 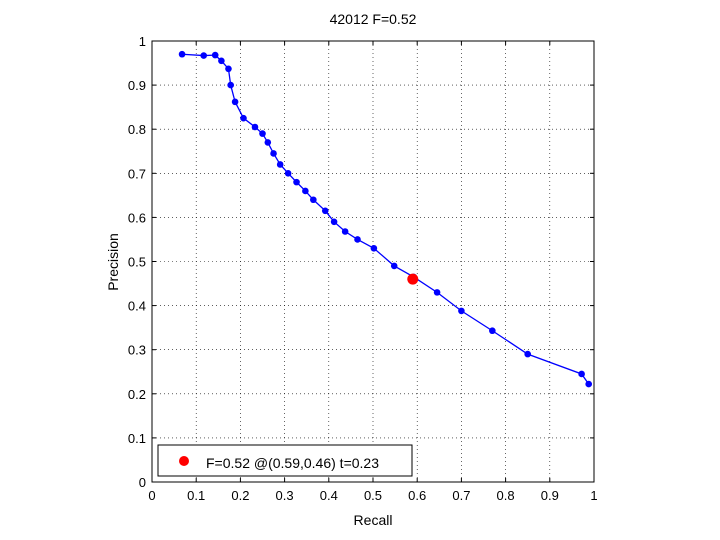 I want to click on y-tick-label: 0.8, so click(x=137, y=129).